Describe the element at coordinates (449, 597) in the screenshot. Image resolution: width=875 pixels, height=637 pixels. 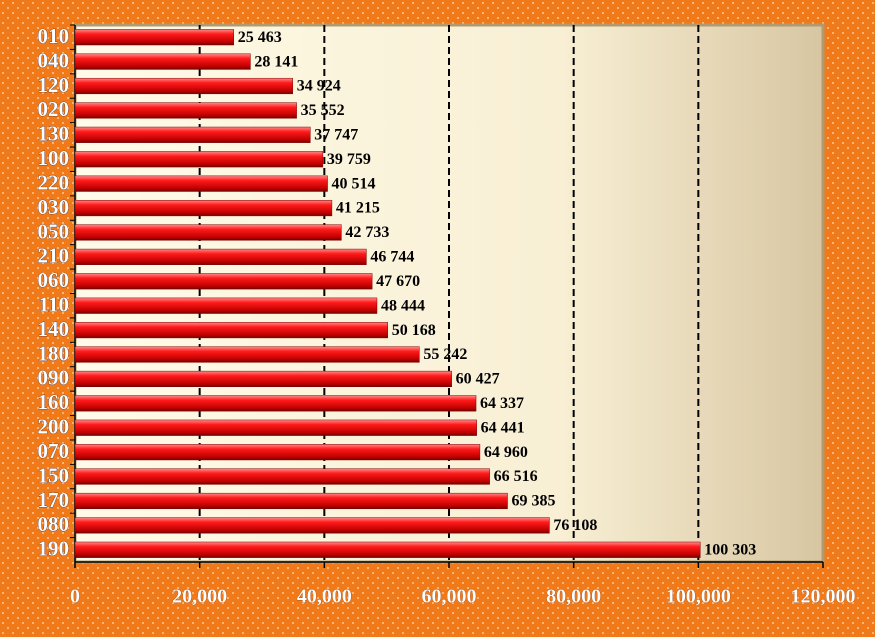
I see `x-tick-label: 60,000` at that location.